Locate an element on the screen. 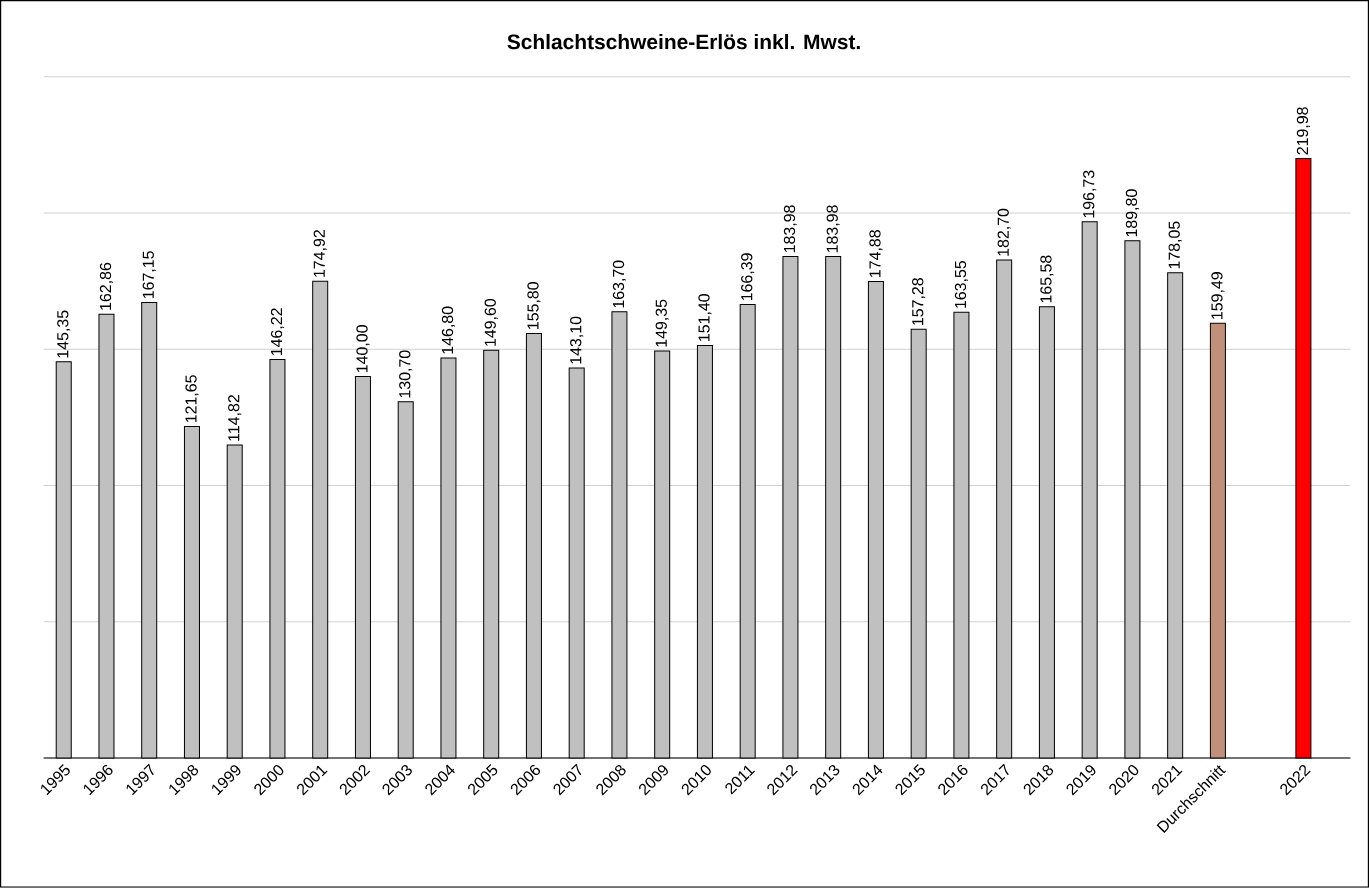  data-label: 140,00 is located at coordinates (363, 349).